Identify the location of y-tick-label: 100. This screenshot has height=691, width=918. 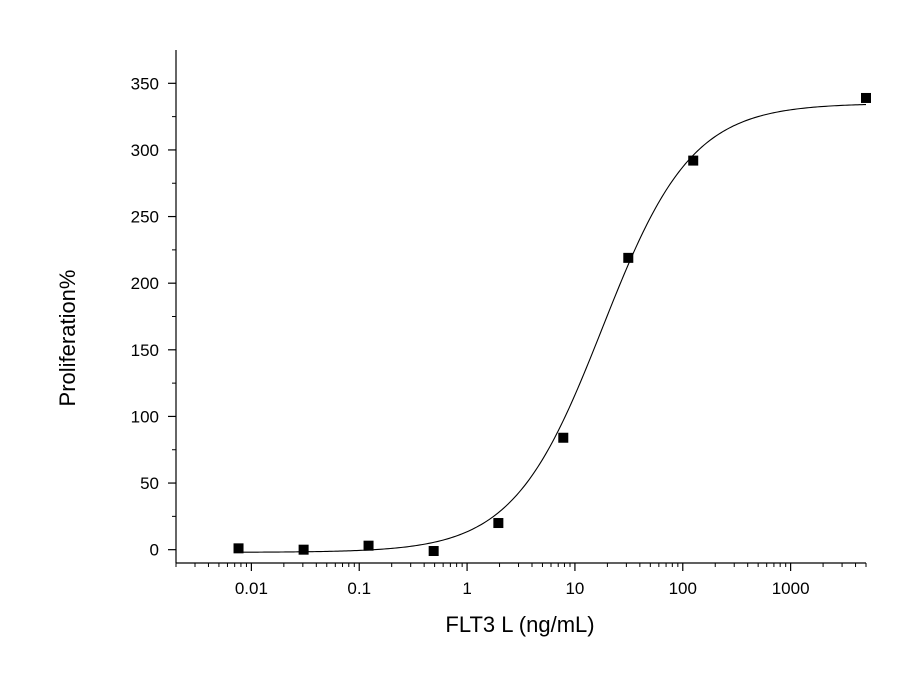
(145, 416).